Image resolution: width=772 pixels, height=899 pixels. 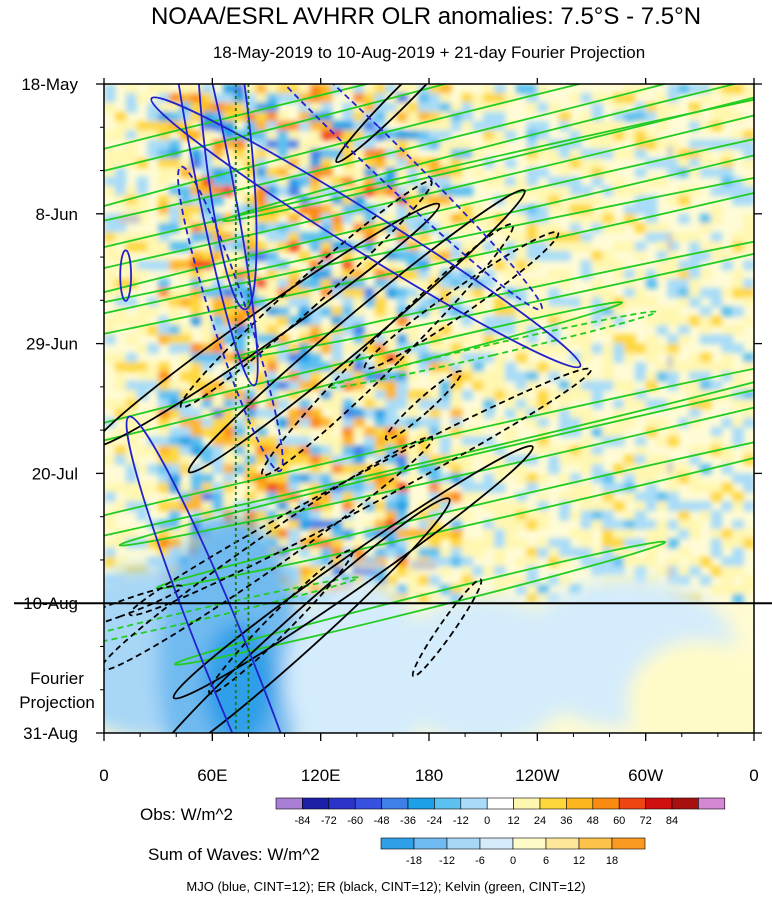 I want to click on obs-colorbar-tick: -24, so click(x=434, y=821).